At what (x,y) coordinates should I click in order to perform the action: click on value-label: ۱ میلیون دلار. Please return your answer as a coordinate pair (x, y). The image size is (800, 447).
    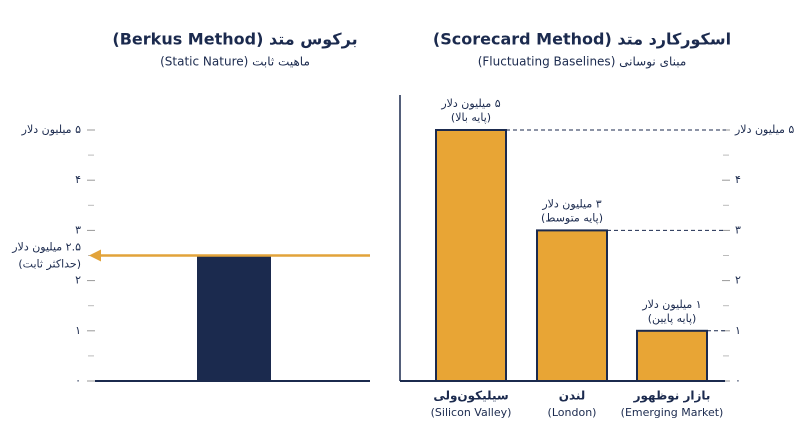
    Looking at the image, I should click on (671, 304).